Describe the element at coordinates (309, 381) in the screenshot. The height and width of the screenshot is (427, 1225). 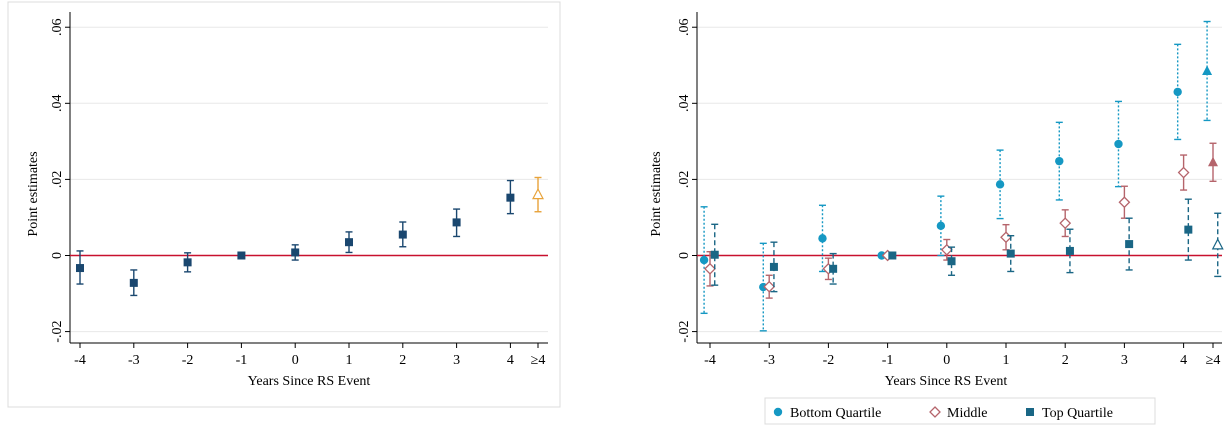
I see `left-x-axis-label: Years Since RS Event` at that location.